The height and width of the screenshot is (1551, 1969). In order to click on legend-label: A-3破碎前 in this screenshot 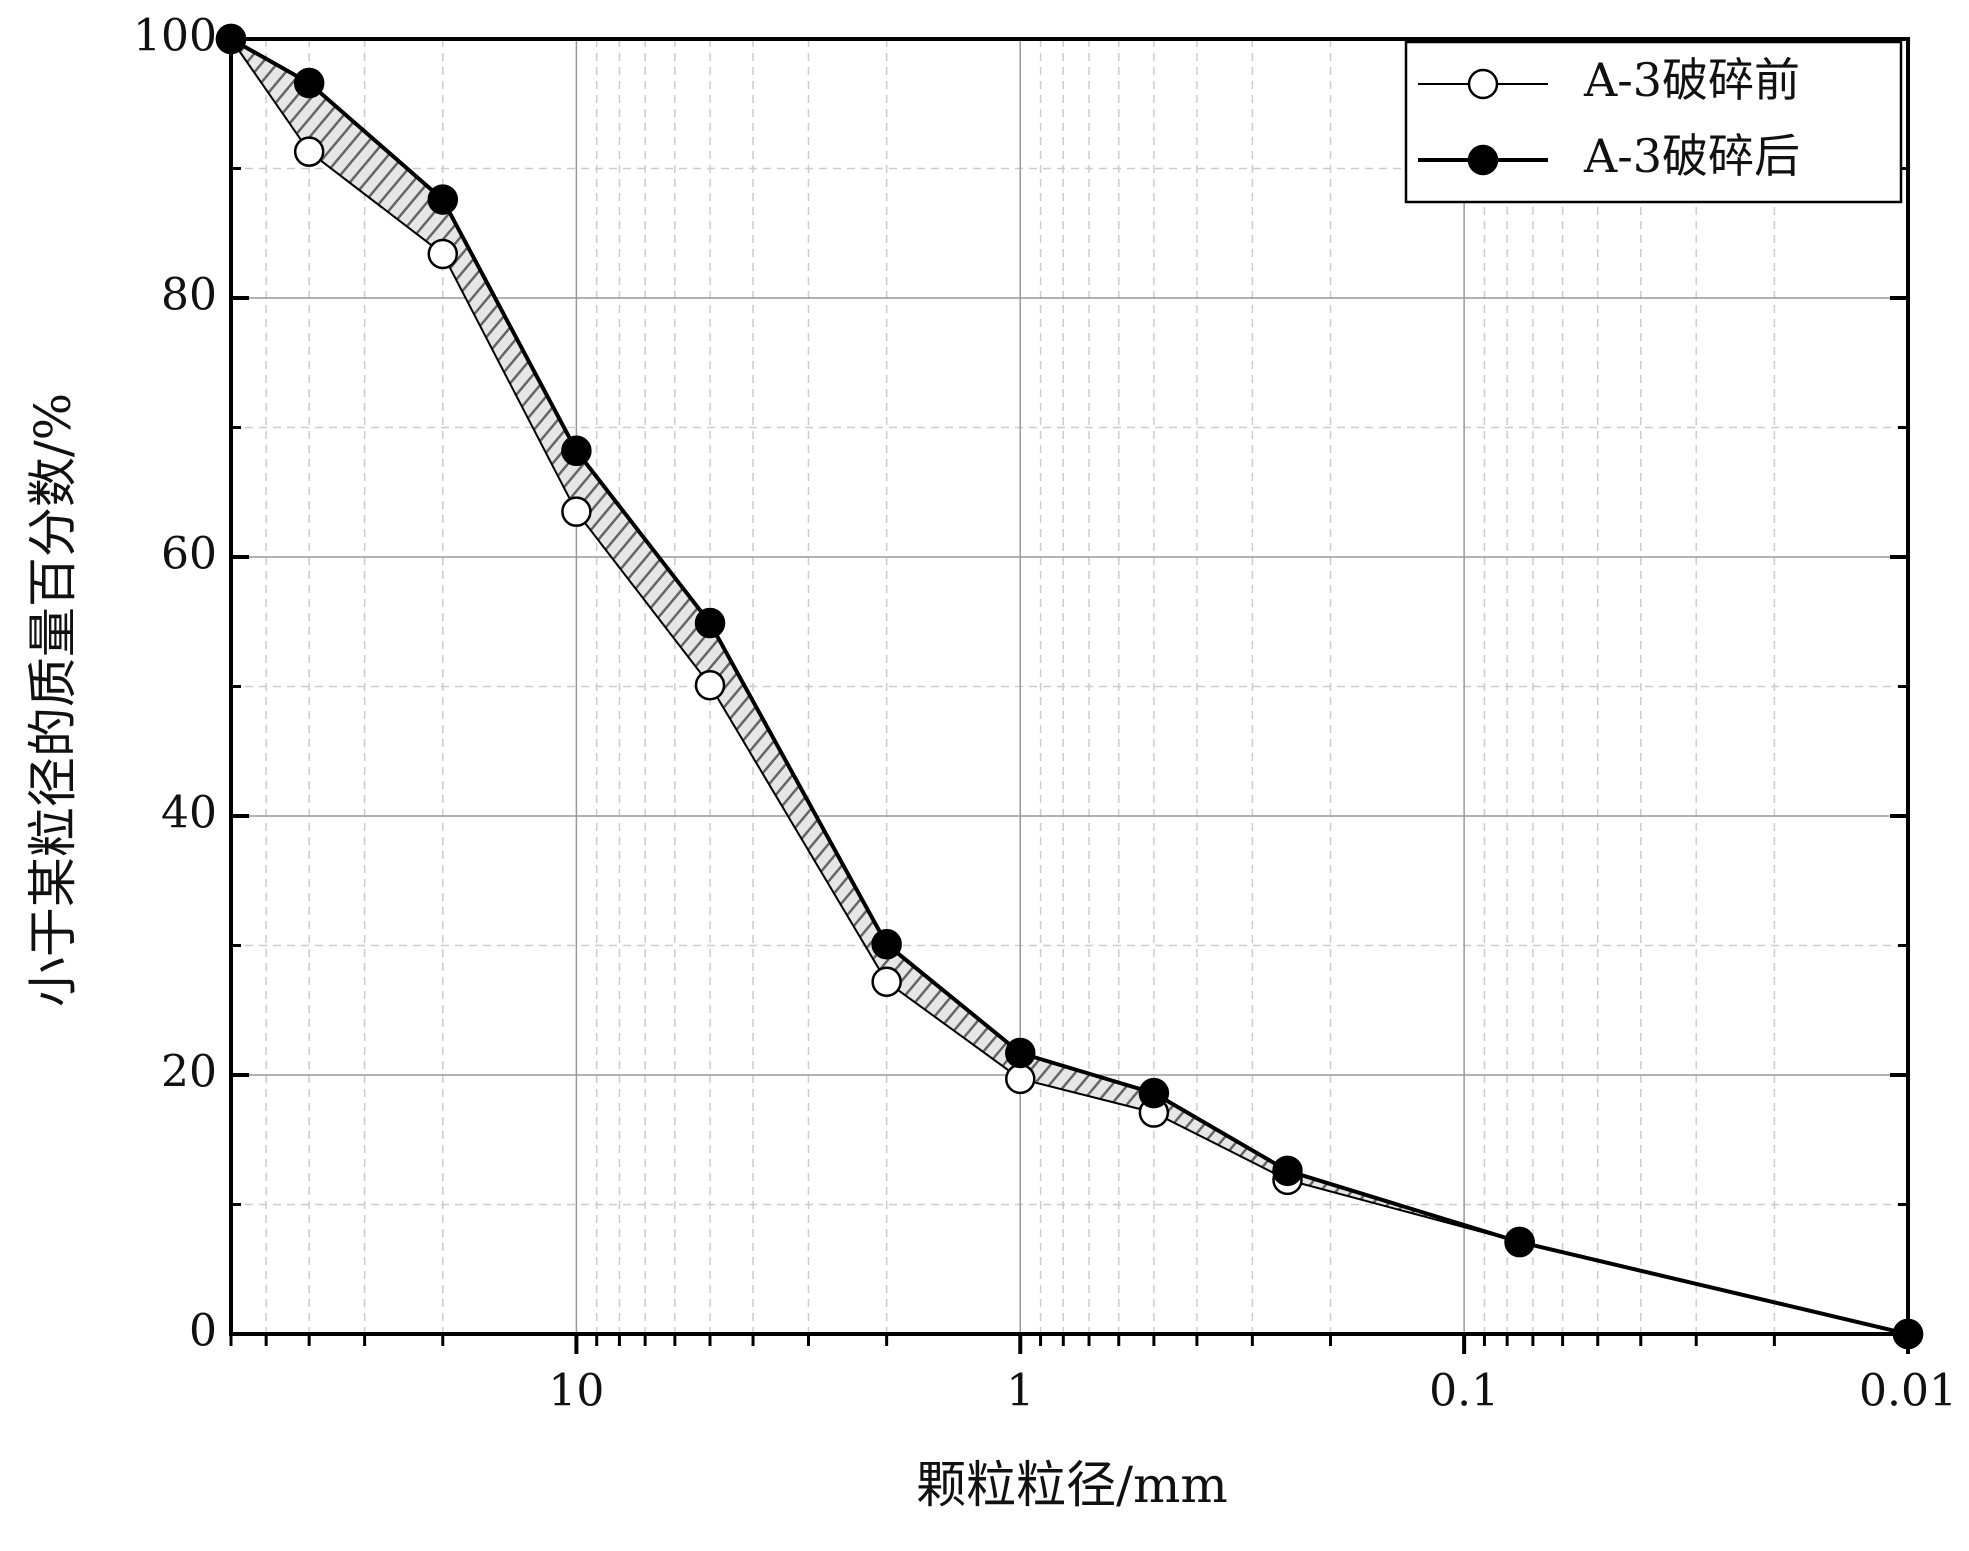, I will do `click(1691, 80)`.